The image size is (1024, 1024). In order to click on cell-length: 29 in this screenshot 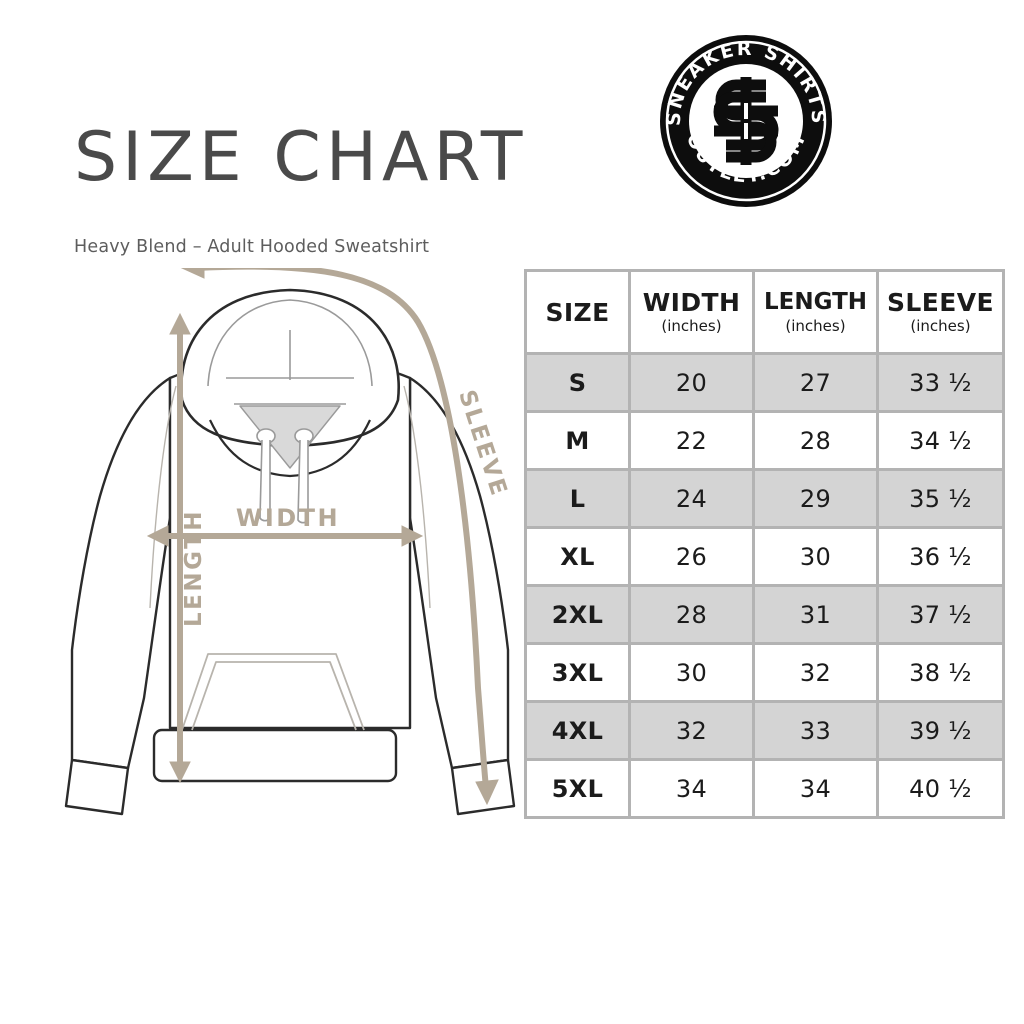, I will do `click(815, 498)`.